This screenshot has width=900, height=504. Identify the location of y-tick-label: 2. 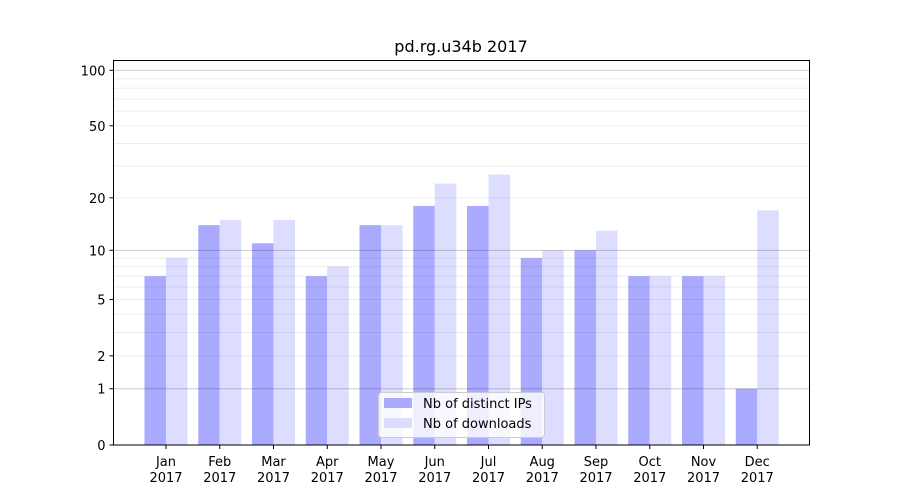
(101, 357).